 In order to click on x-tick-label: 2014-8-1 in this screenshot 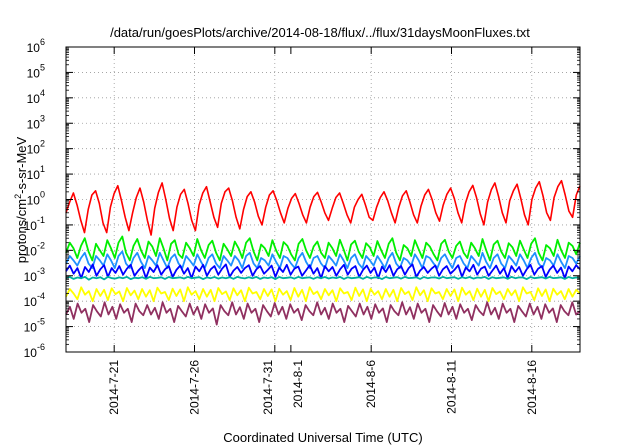, I will do `click(298, 384)`.